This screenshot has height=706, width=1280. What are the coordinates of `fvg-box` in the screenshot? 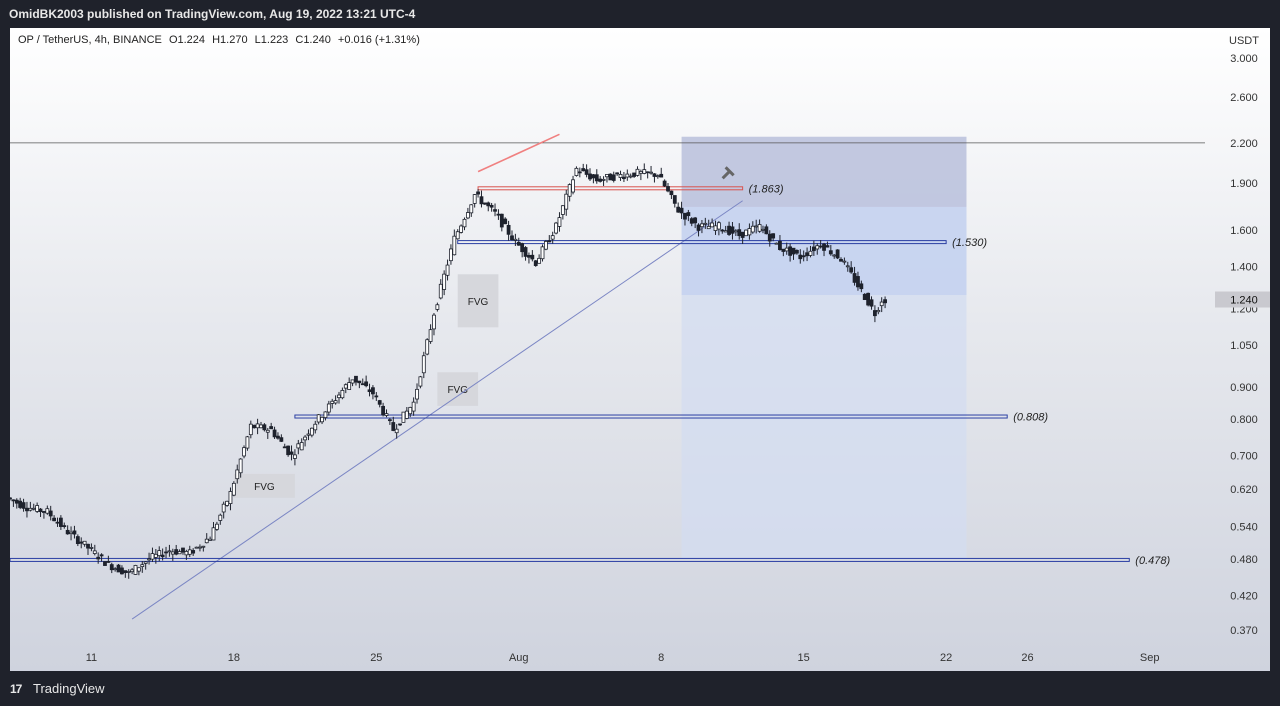 It's located at (458, 389).